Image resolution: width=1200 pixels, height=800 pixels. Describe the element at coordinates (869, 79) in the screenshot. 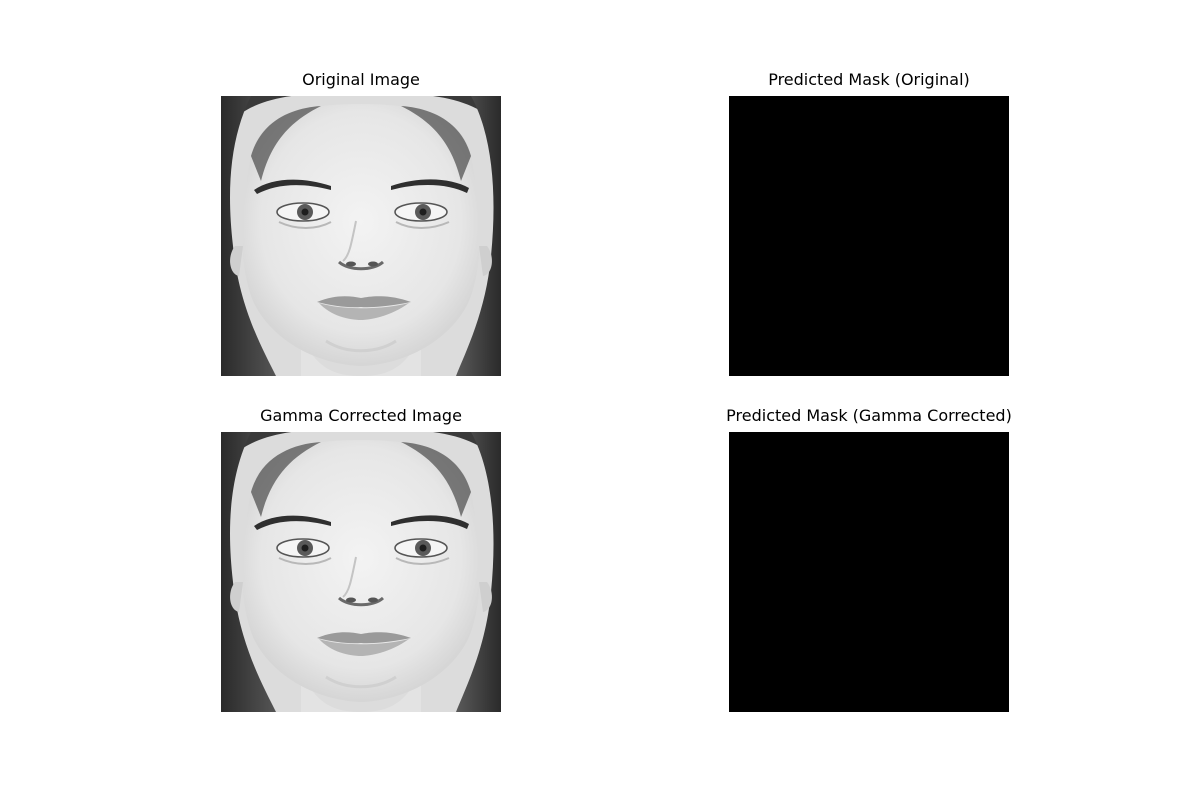

I see `predicted-mask-original-title: Predicted Mask (Original)` at that location.